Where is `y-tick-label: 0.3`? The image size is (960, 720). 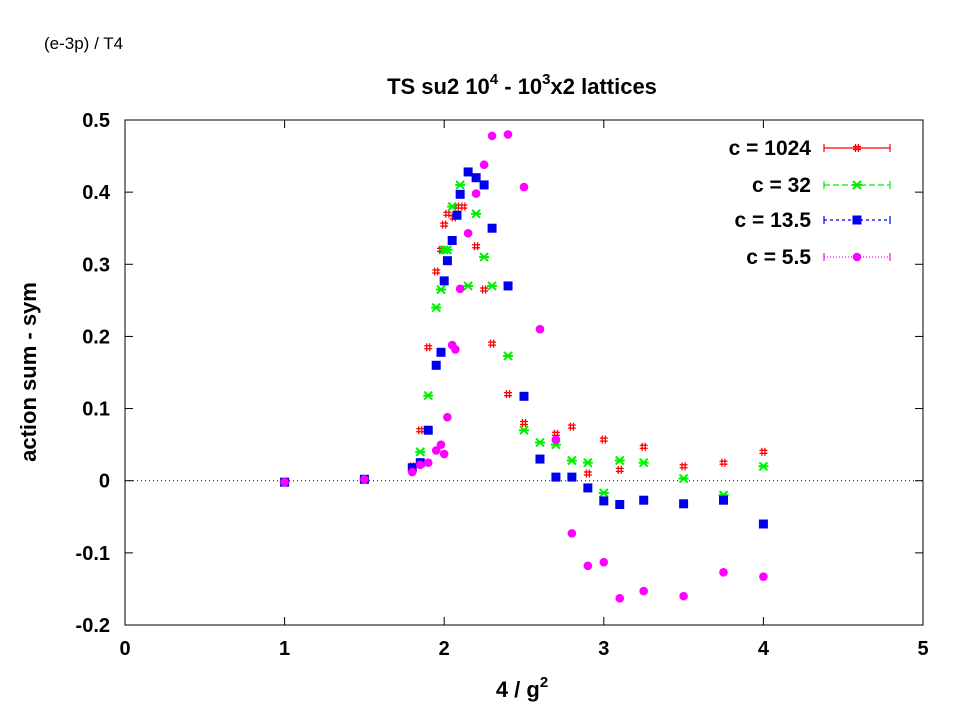
y-tick-label: 0.3 is located at coordinates (96, 265).